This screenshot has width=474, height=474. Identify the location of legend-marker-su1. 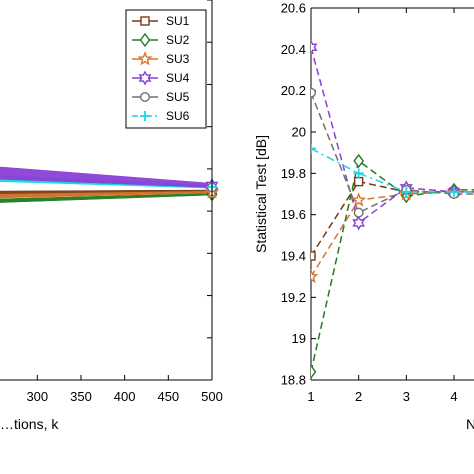
(145, 21).